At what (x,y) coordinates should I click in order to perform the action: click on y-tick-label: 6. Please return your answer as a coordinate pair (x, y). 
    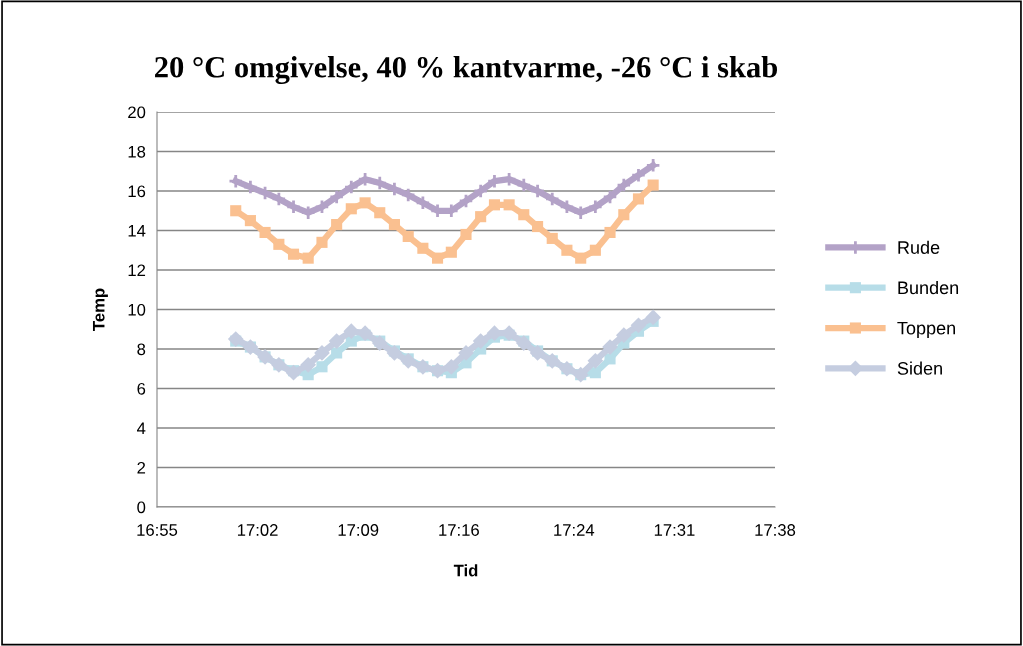
    Looking at the image, I should click on (141, 388).